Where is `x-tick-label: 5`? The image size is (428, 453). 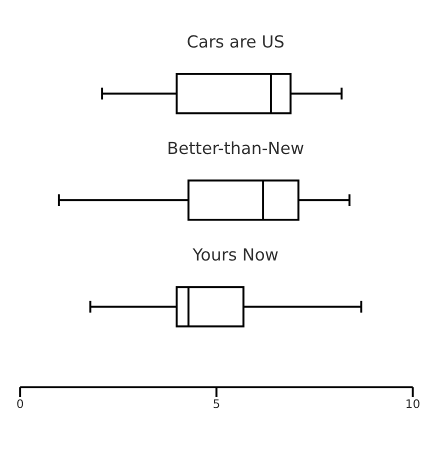
x-tick-label: 5 is located at coordinates (216, 403).